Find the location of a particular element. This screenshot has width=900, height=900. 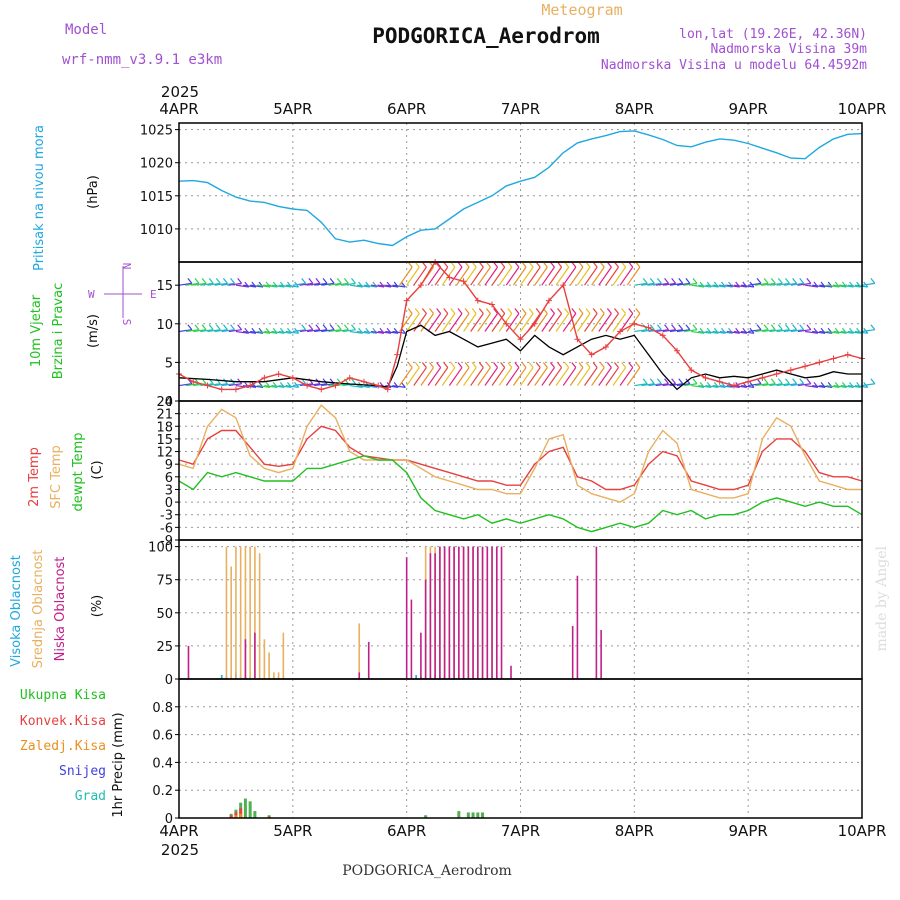

temperature-ytick-label: 21 is located at coordinates (164, 415).